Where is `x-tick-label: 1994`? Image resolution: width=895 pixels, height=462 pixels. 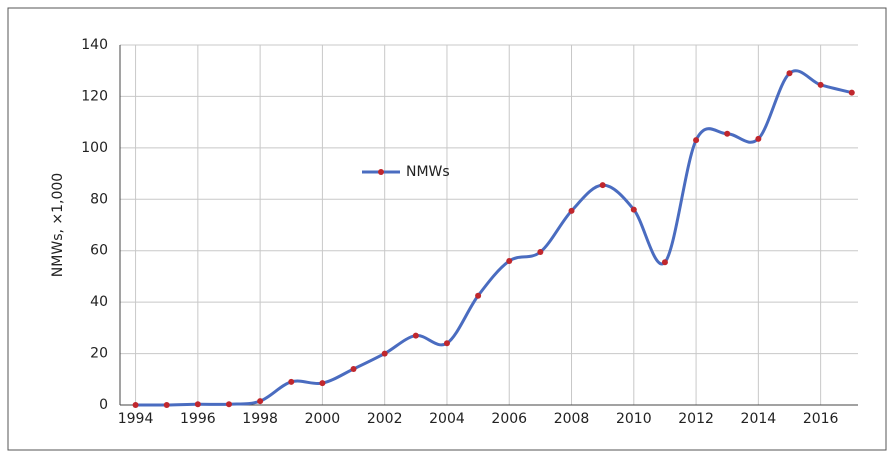 x-tick-label: 1994 is located at coordinates (136, 419).